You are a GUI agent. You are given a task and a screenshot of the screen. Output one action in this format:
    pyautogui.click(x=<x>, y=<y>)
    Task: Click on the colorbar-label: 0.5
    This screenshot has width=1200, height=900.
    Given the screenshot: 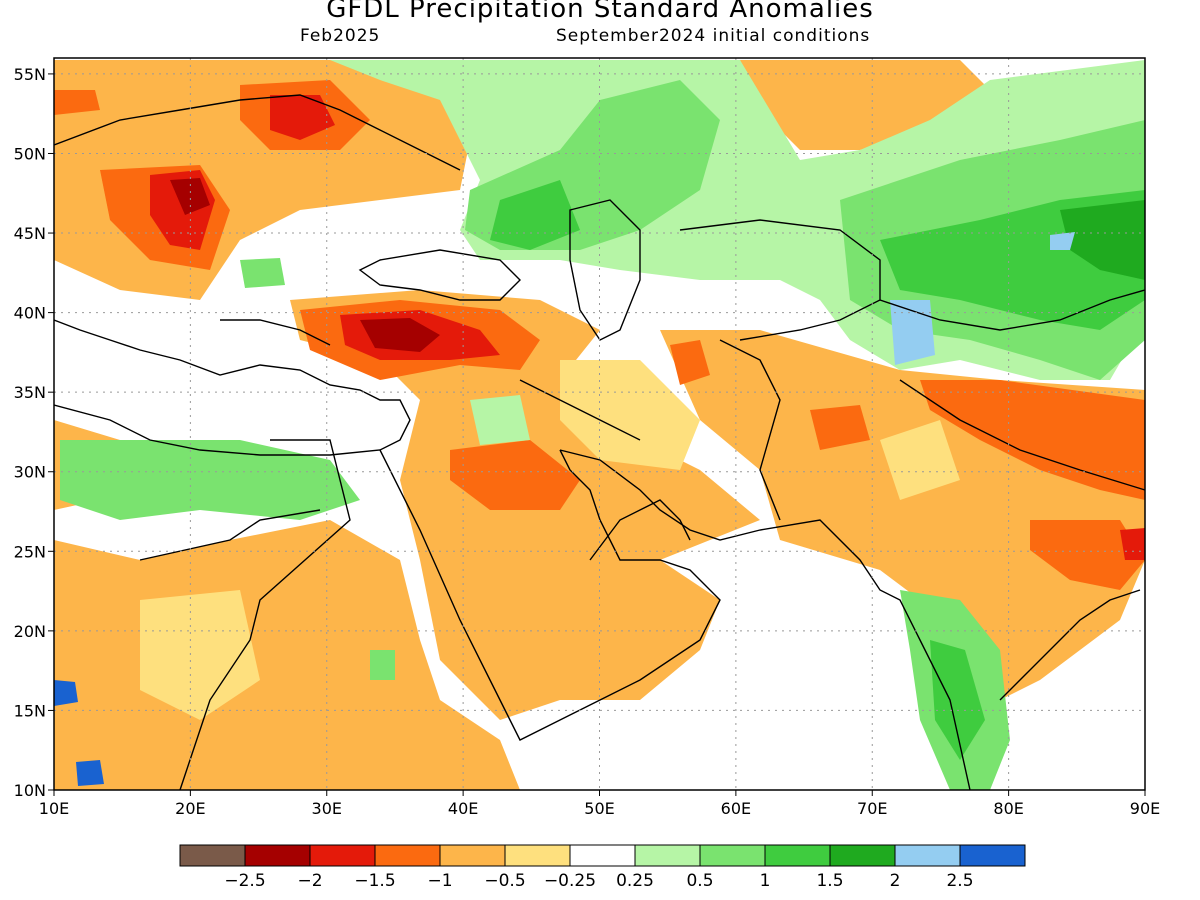 What is the action you would take?
    pyautogui.click(x=699, y=881)
    